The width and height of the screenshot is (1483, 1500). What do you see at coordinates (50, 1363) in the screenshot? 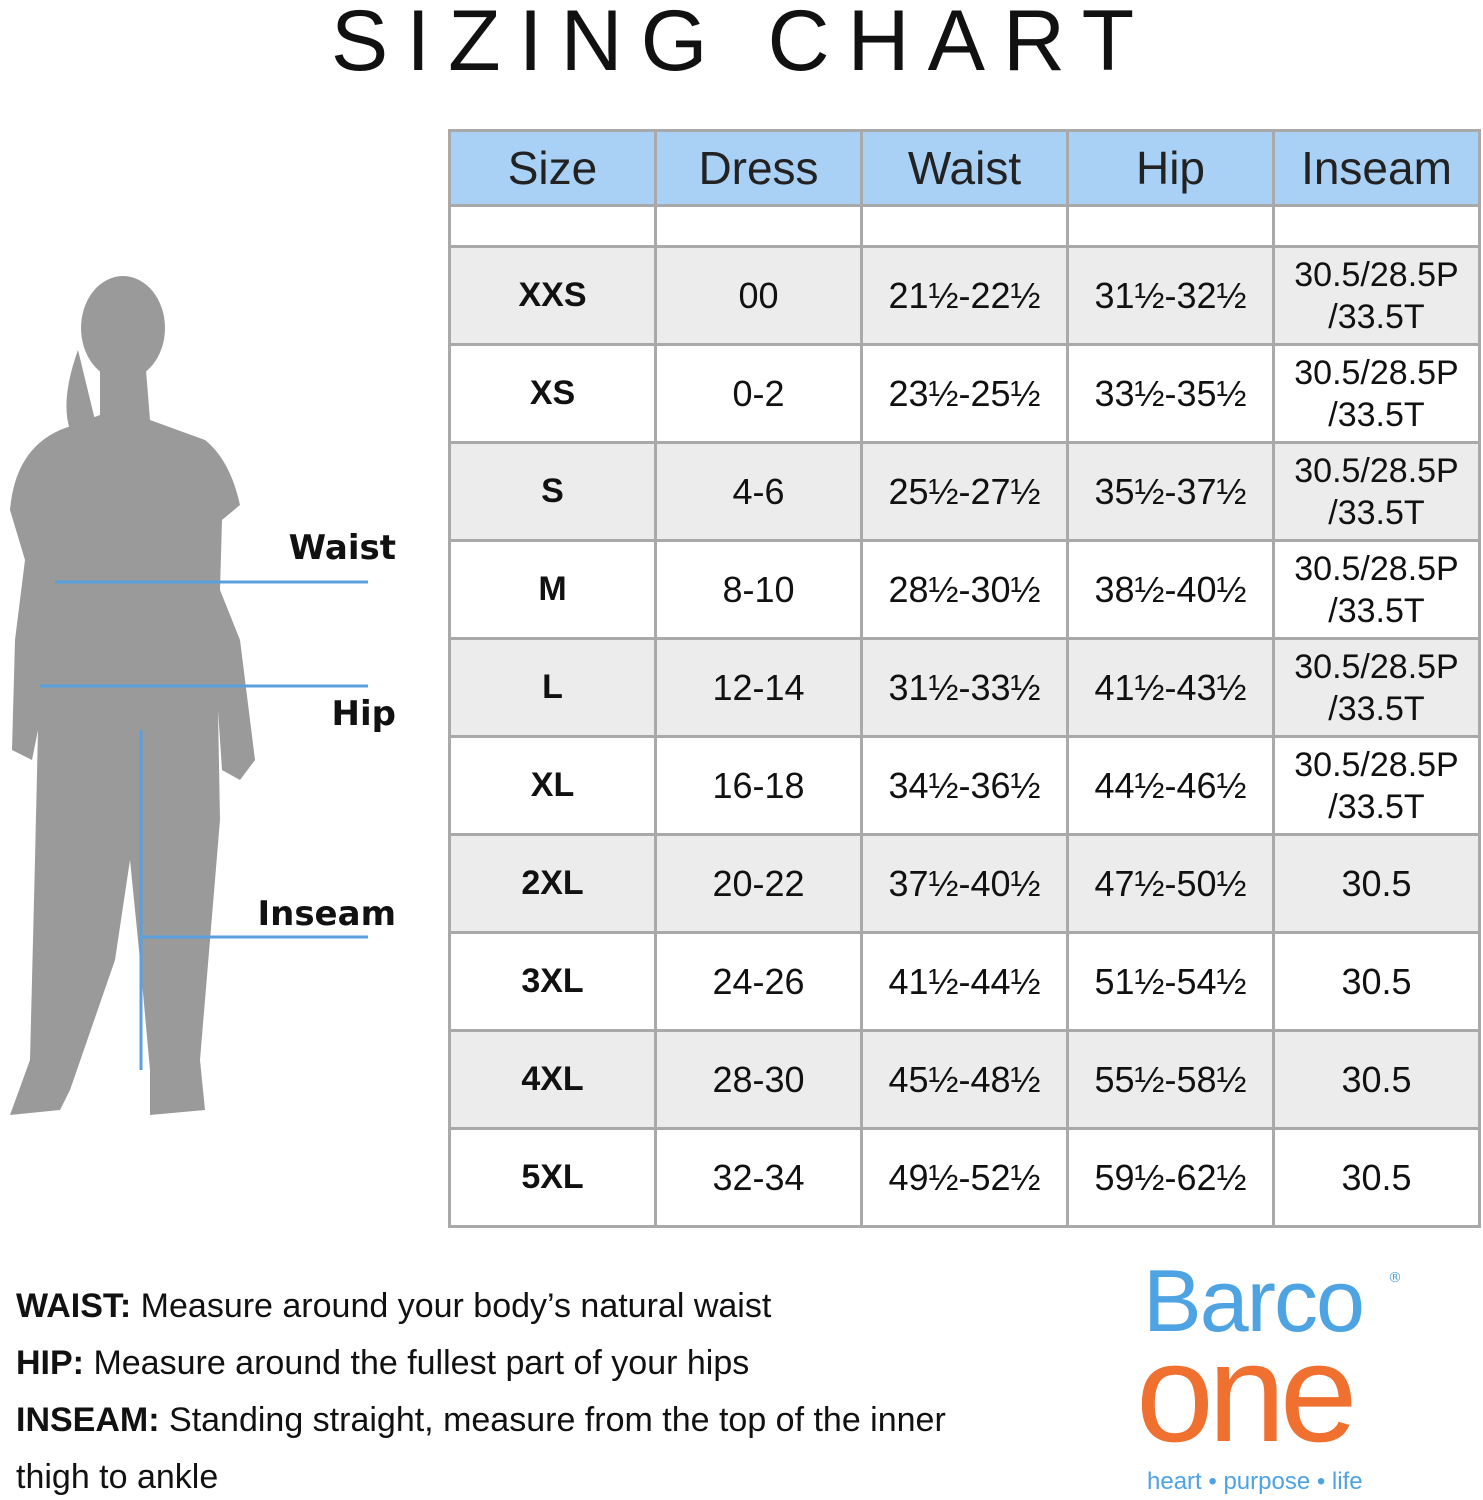
I see `note-label: HIP:` at bounding box center [50, 1363].